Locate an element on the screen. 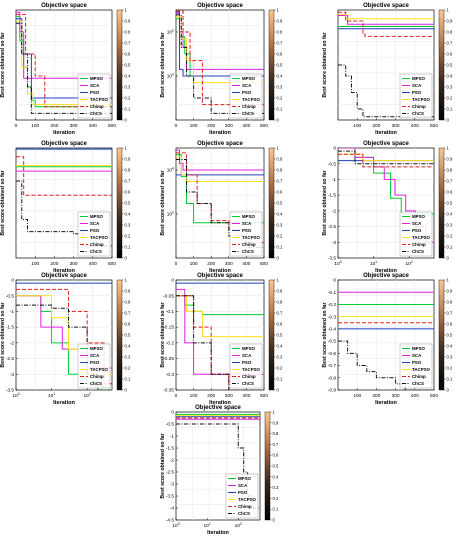 The height and width of the screenshot is (536, 474). y-tick-label: -0.35 is located at coordinates (168, 391).